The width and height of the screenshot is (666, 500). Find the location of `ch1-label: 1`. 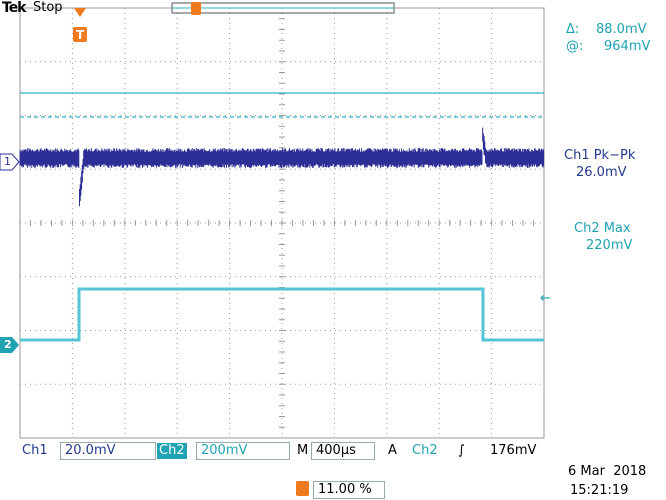

ch1-label: 1 is located at coordinates (7, 161).